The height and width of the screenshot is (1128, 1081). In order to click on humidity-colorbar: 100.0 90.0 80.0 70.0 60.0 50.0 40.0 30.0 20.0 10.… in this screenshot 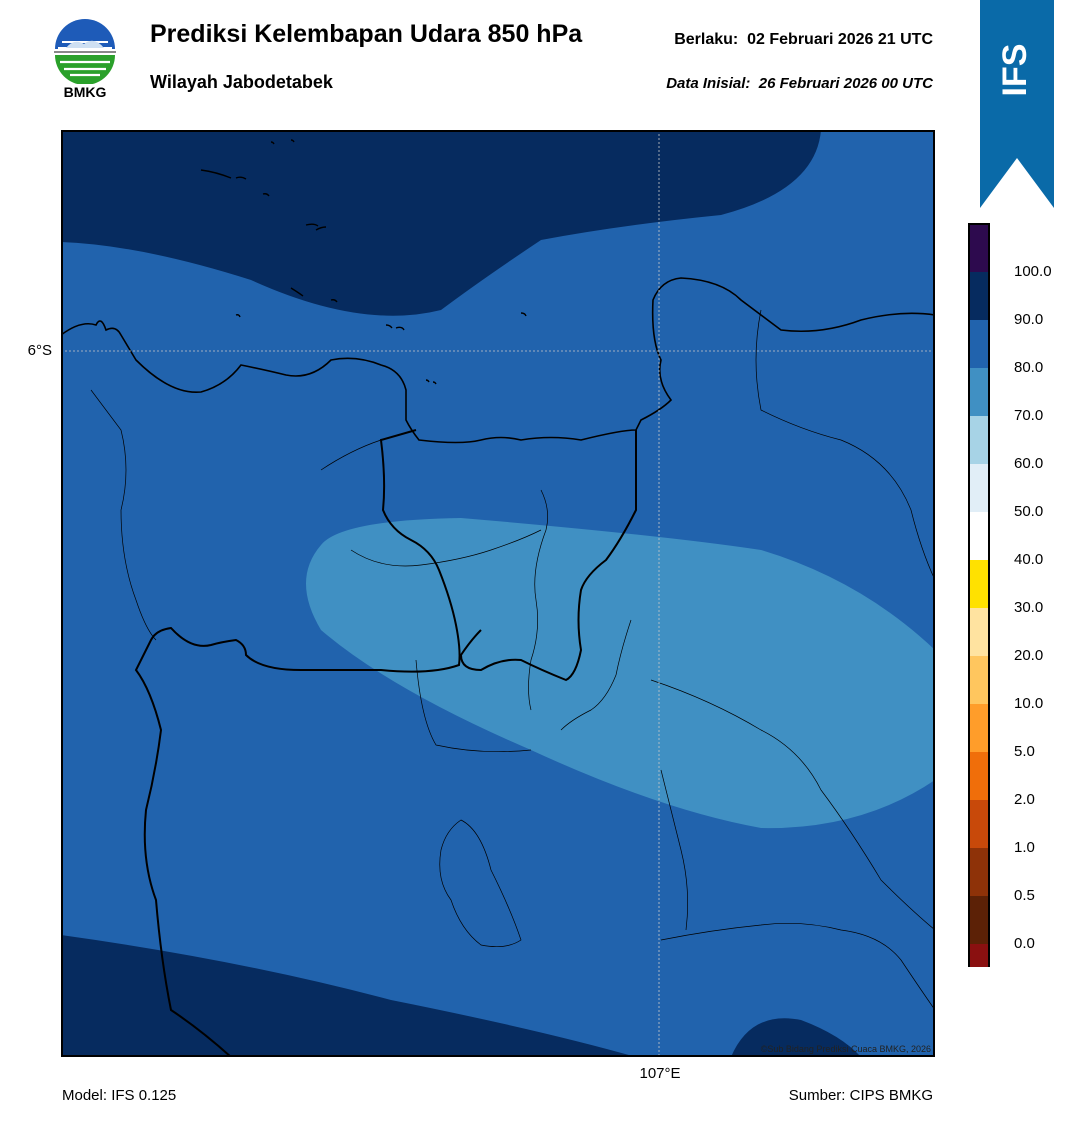, I will do `click(1023, 594)`.